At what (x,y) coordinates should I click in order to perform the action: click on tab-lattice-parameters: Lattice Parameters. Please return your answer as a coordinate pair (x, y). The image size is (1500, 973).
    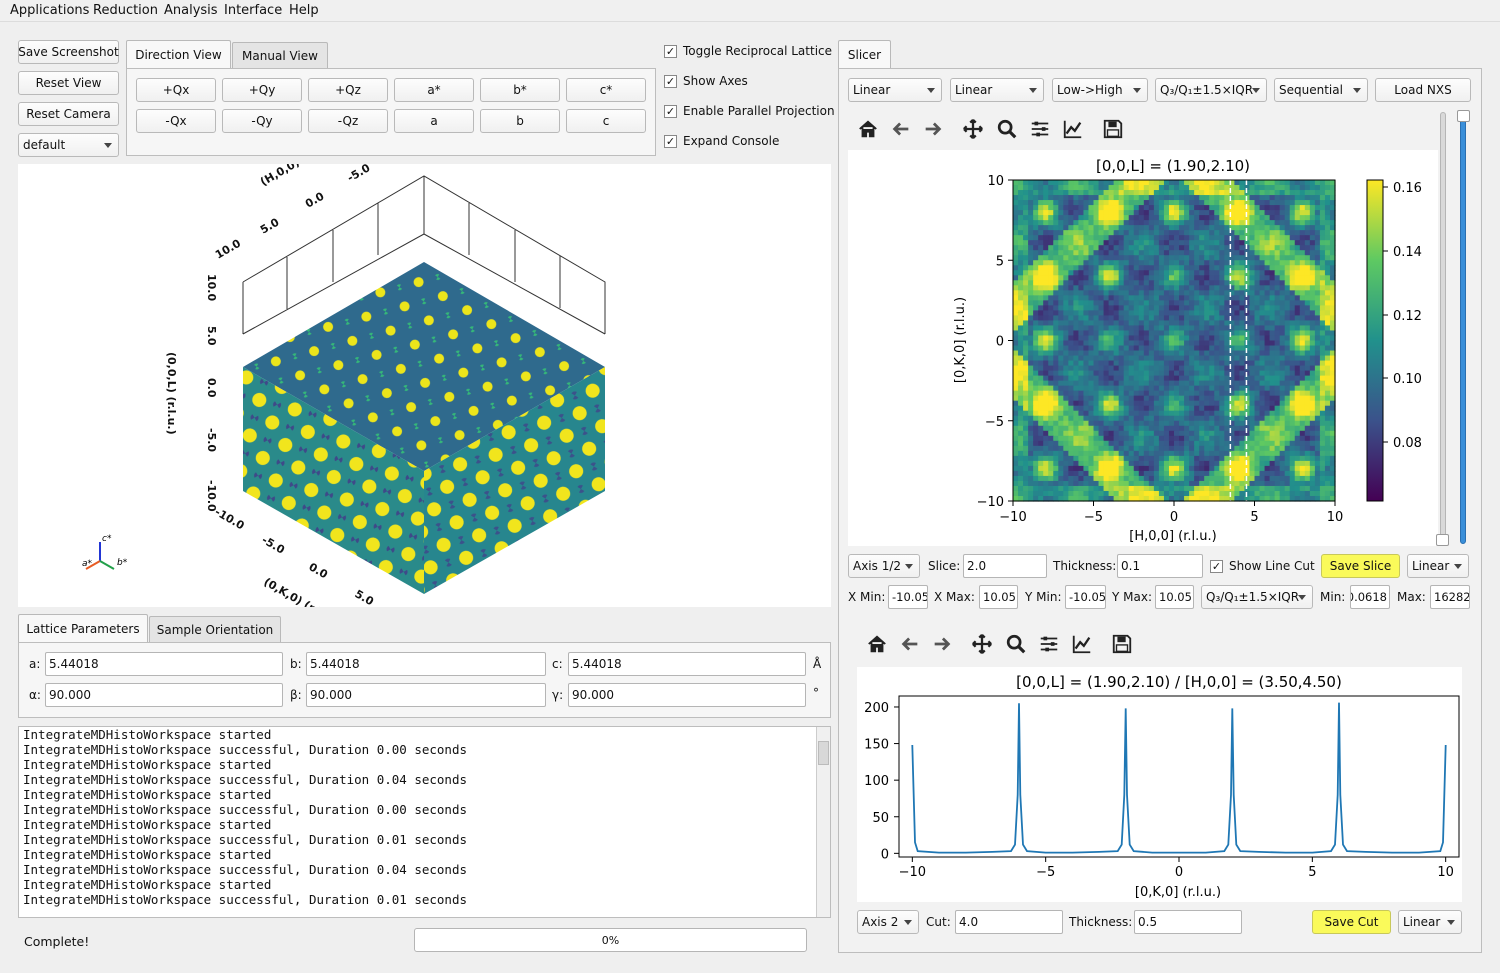
    Looking at the image, I should click on (83, 628).